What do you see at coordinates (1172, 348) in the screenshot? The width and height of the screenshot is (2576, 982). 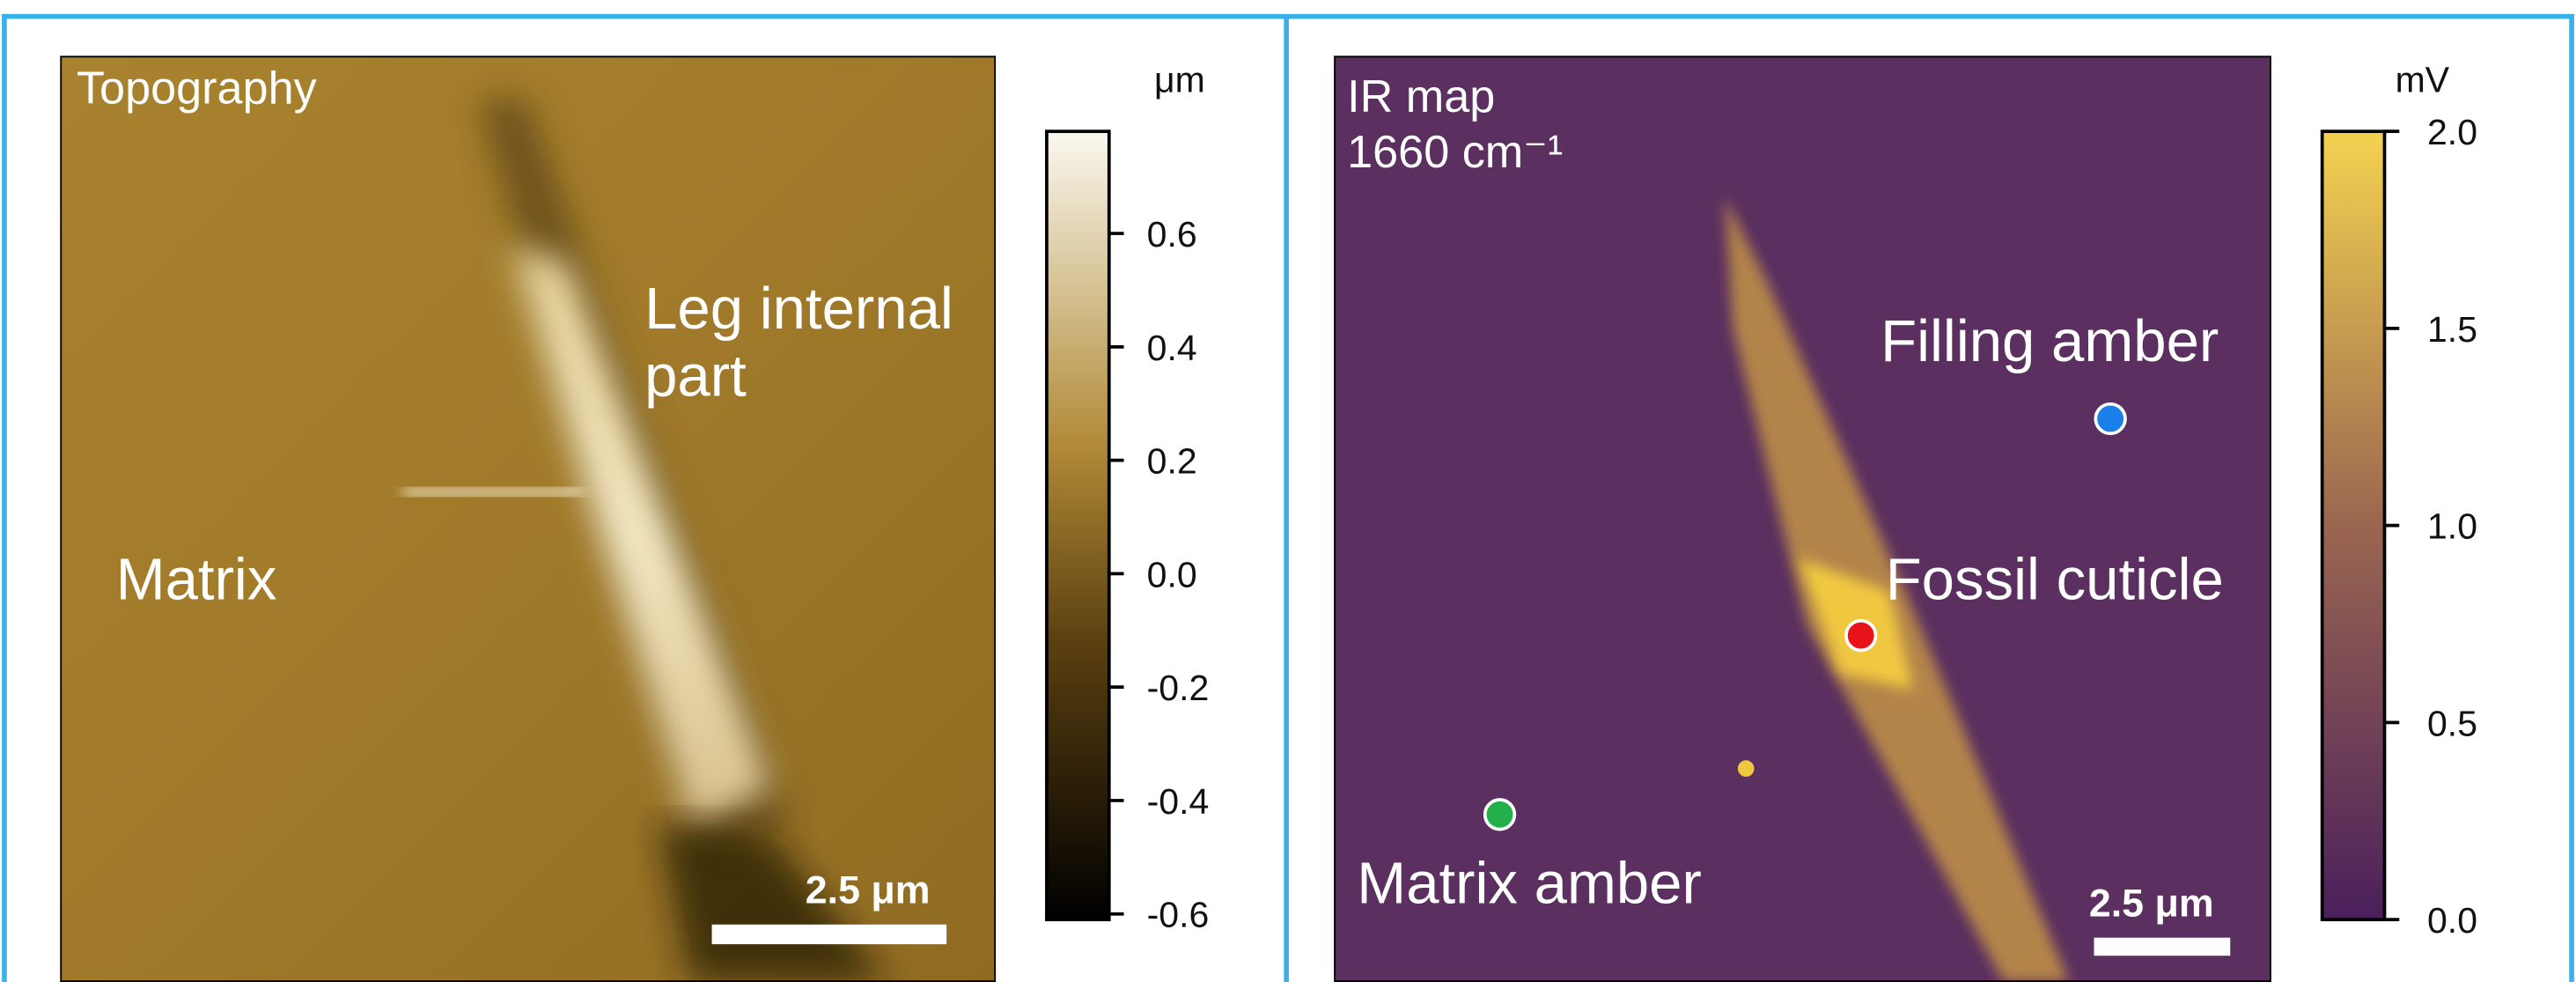 I see `tick-label: 0.4` at bounding box center [1172, 348].